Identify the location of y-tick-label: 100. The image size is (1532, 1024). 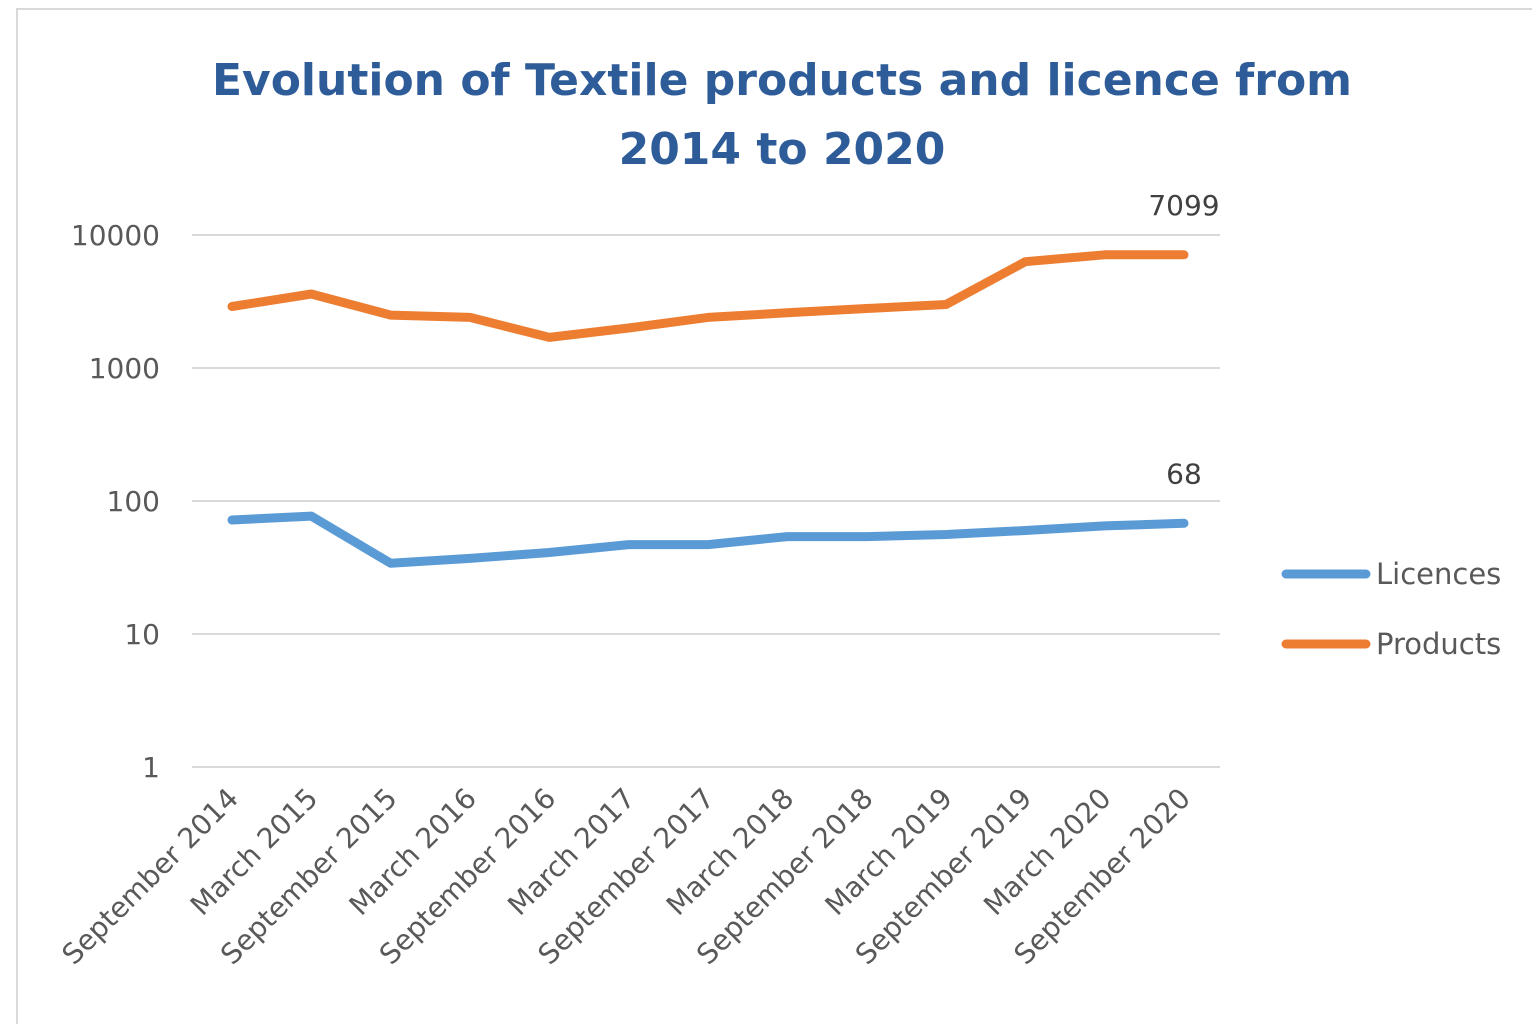
(133, 501).